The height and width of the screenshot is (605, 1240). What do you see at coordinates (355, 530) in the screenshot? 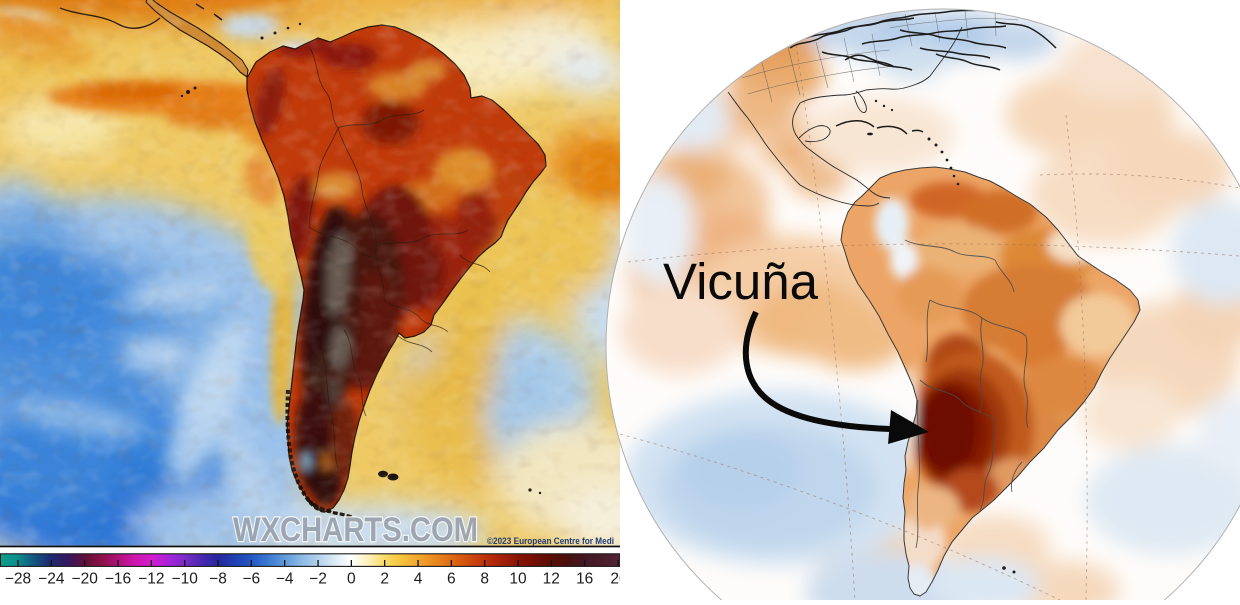
I see `svg-text: WXCHARTS.COM` at bounding box center [355, 530].